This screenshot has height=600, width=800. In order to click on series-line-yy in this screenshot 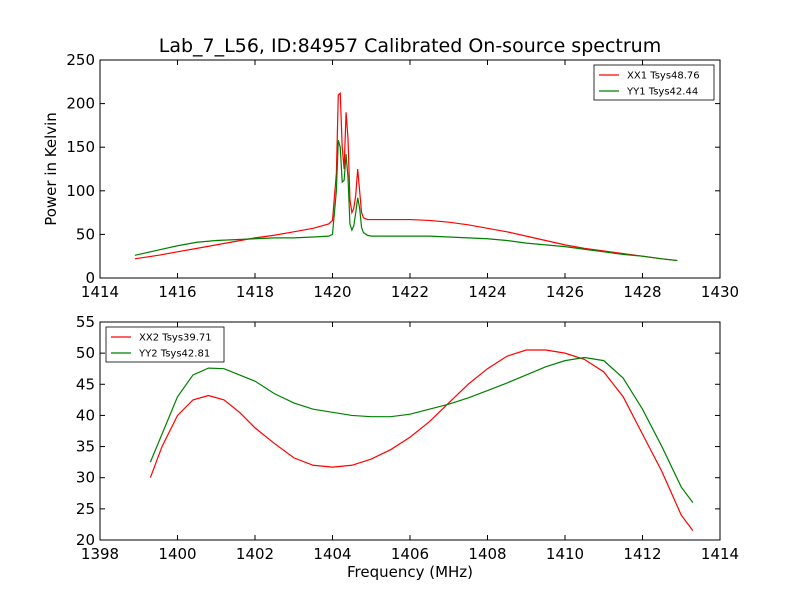, I will do `click(406, 201)`.